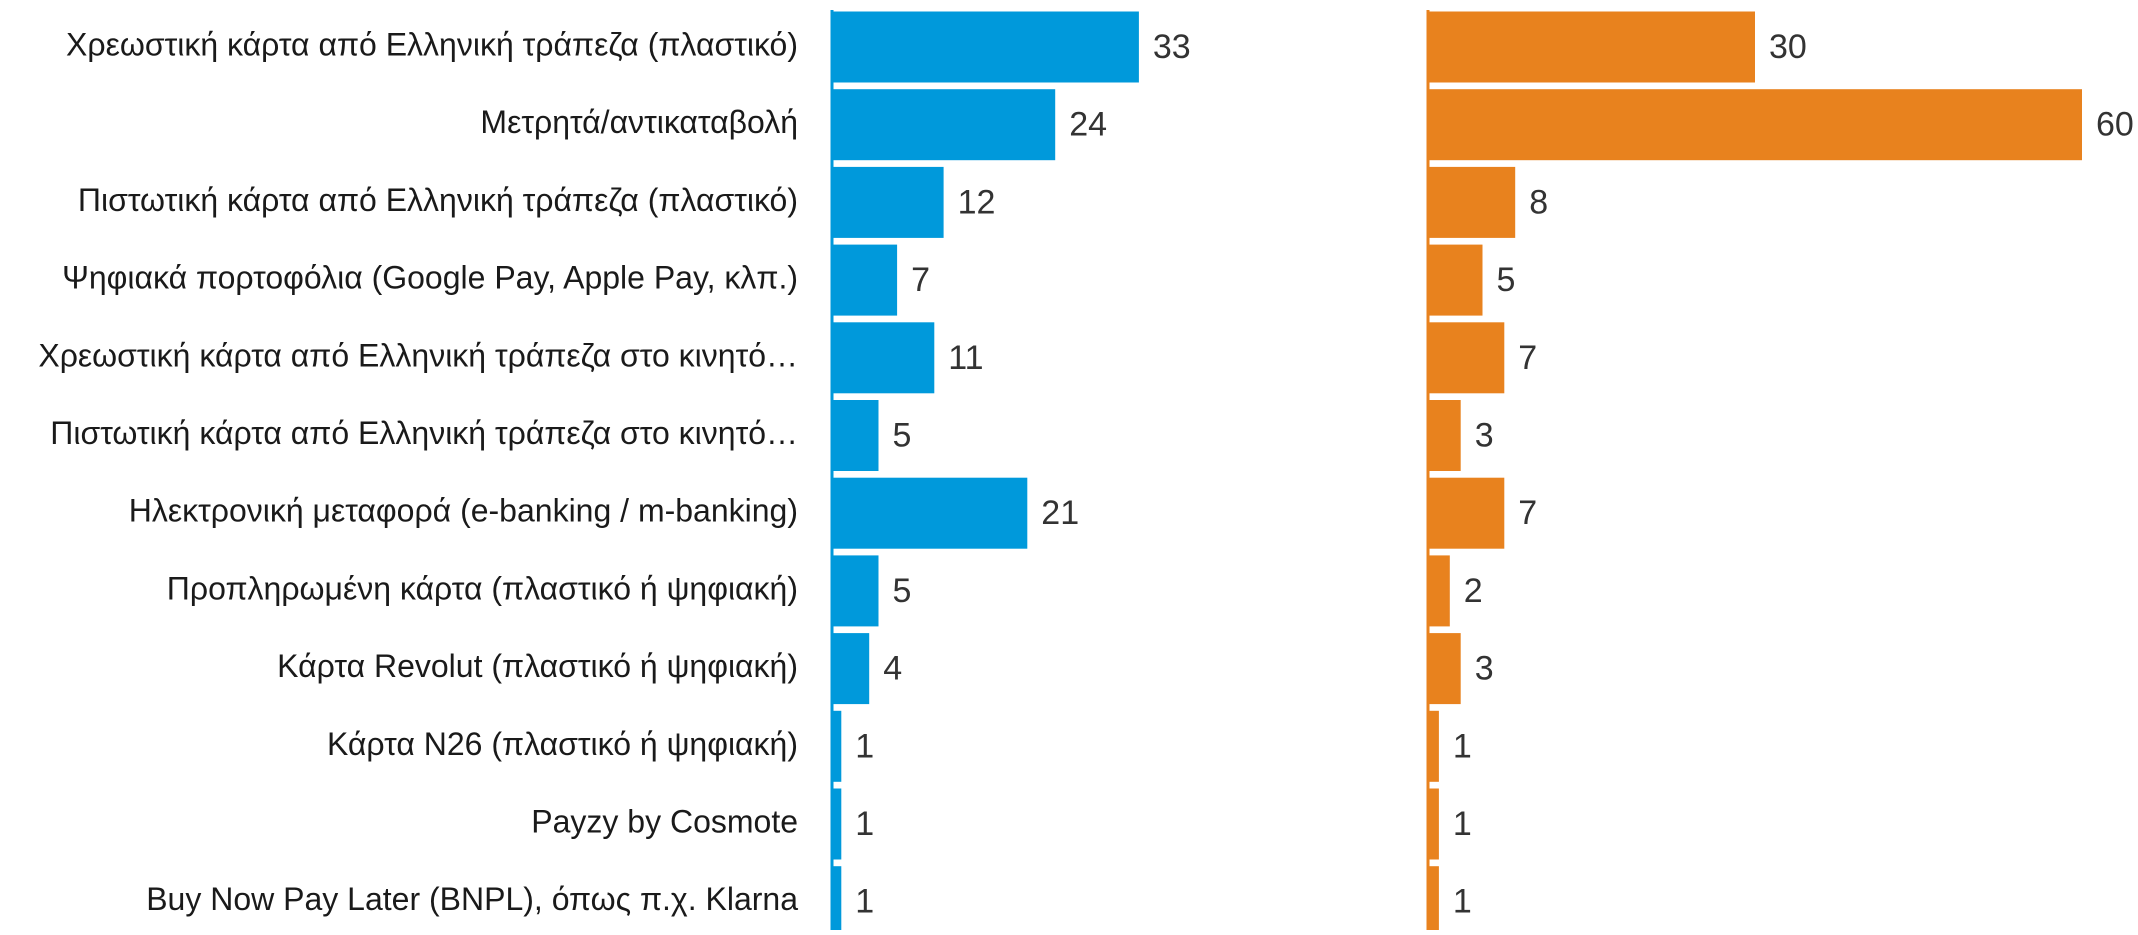 The height and width of the screenshot is (935, 2138). Describe the element at coordinates (1172, 47) in the screenshot. I see `value-label: 33` at that location.